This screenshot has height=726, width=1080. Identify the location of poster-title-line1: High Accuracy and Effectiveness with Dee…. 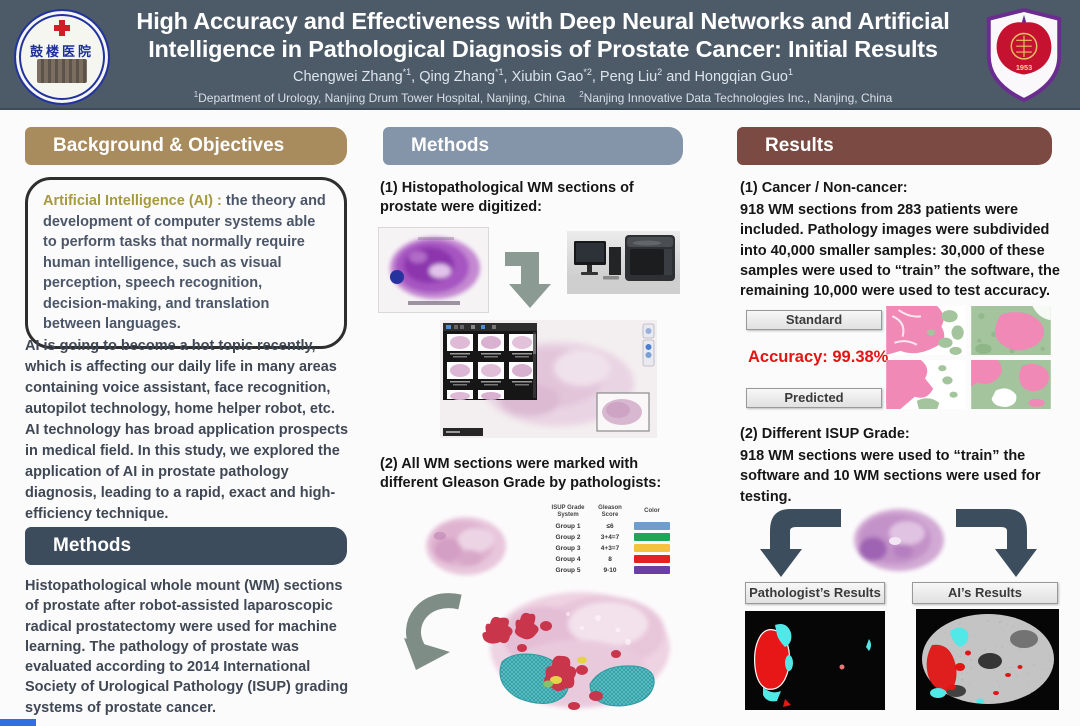
(543, 21).